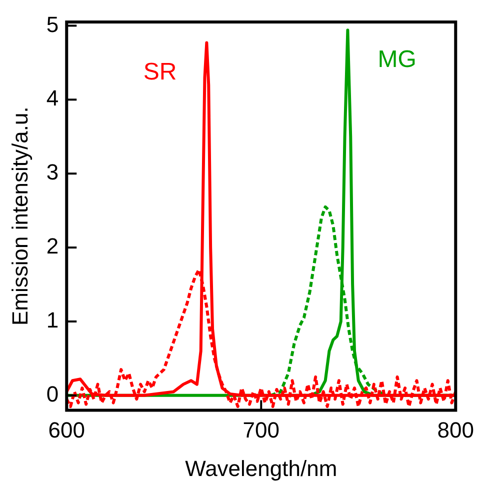  What do you see at coordinates (52, 172) in the screenshot?
I see `y-tick-label: 3` at bounding box center [52, 172].